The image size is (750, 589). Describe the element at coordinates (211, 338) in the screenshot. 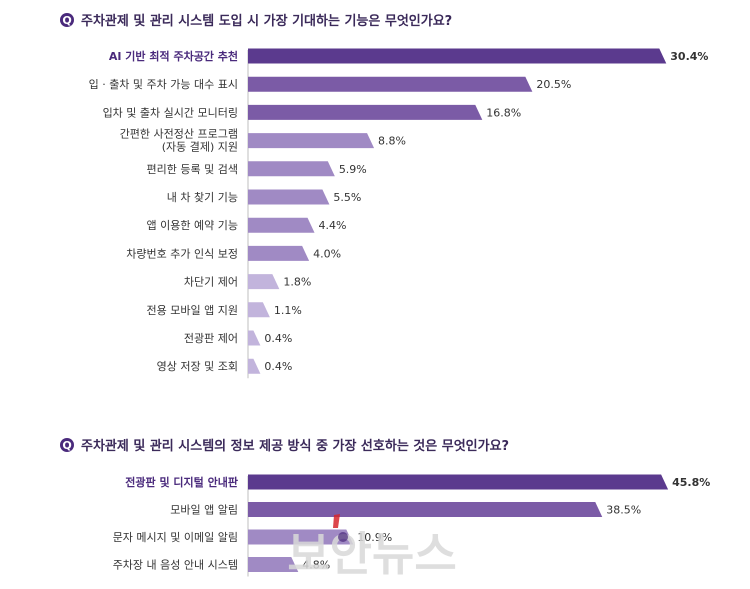

I see `category-label: 전광판 제어` at that location.